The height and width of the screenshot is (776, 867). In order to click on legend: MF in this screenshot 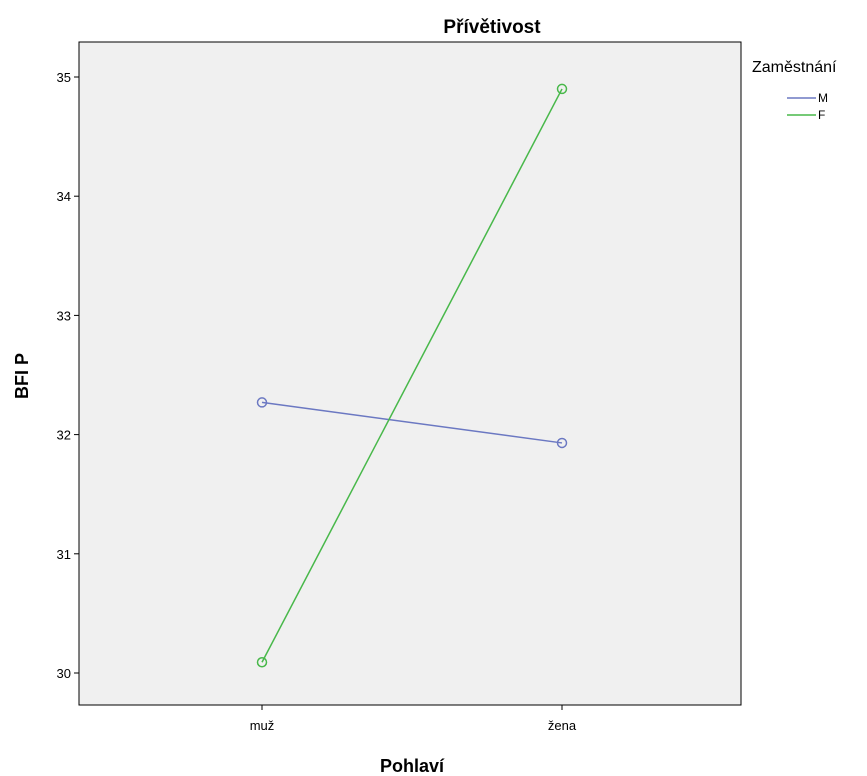, I will do `click(807, 106)`.